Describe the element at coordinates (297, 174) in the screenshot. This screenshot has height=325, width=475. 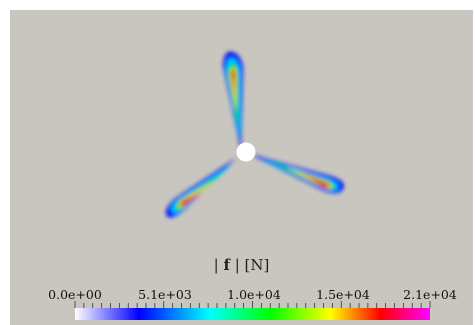
I see `blade-right` at that location.